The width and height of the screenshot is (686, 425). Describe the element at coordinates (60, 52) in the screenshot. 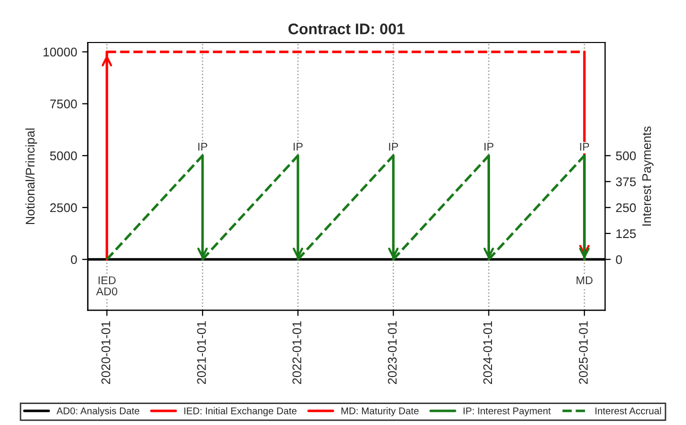

I see `y-tick-label: 10000` at that location.